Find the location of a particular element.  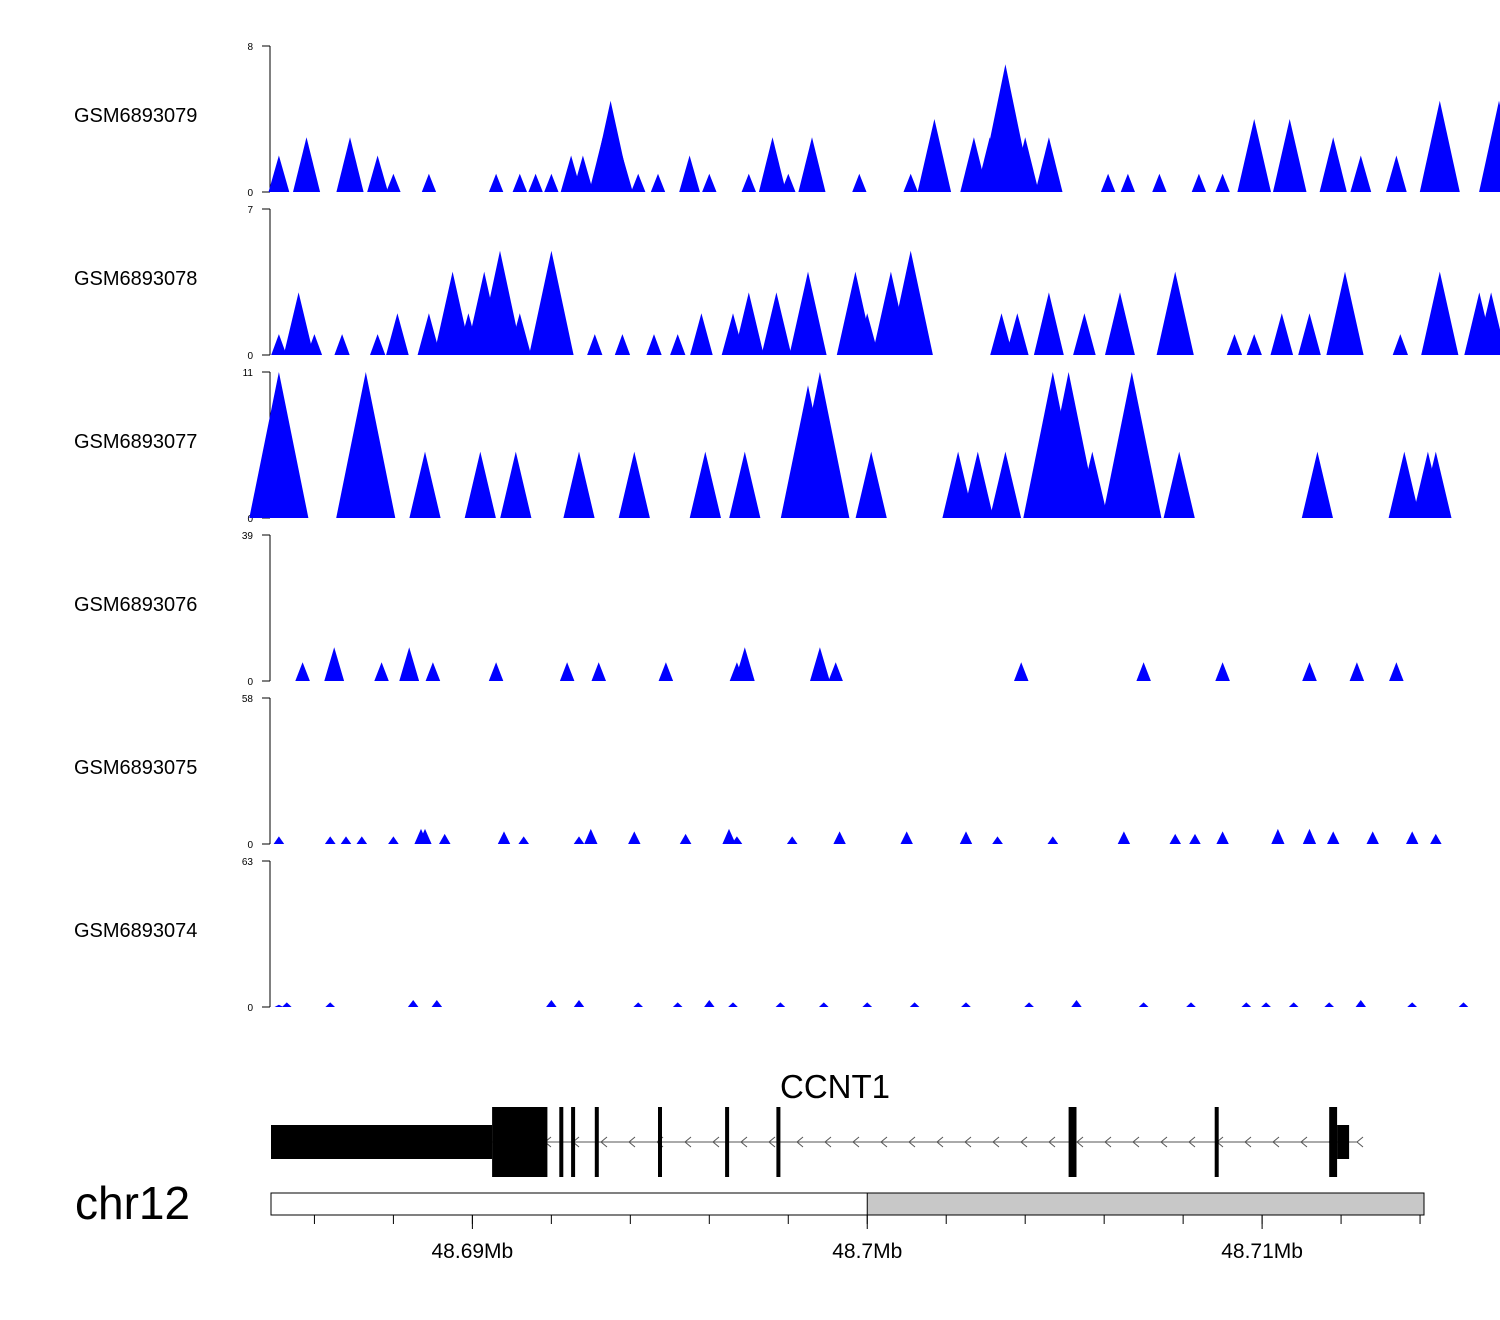

track-label: GSM6893077 is located at coordinates (136, 442).